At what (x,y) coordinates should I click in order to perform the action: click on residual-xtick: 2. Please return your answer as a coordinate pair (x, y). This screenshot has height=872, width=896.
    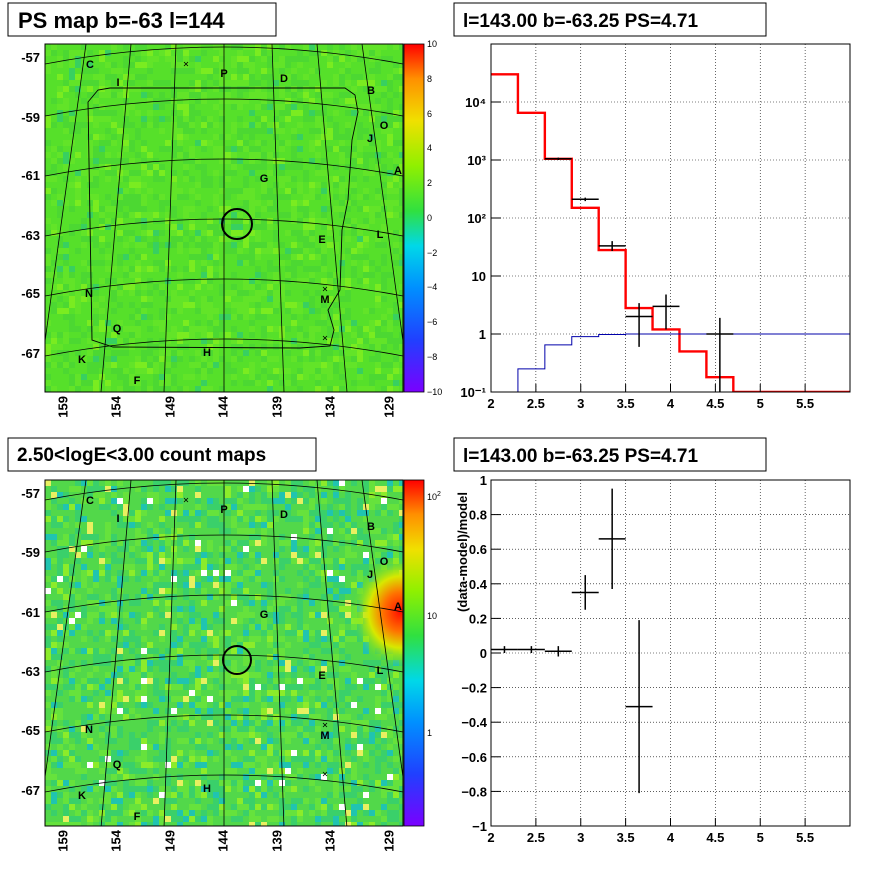
    Looking at the image, I should click on (490, 837).